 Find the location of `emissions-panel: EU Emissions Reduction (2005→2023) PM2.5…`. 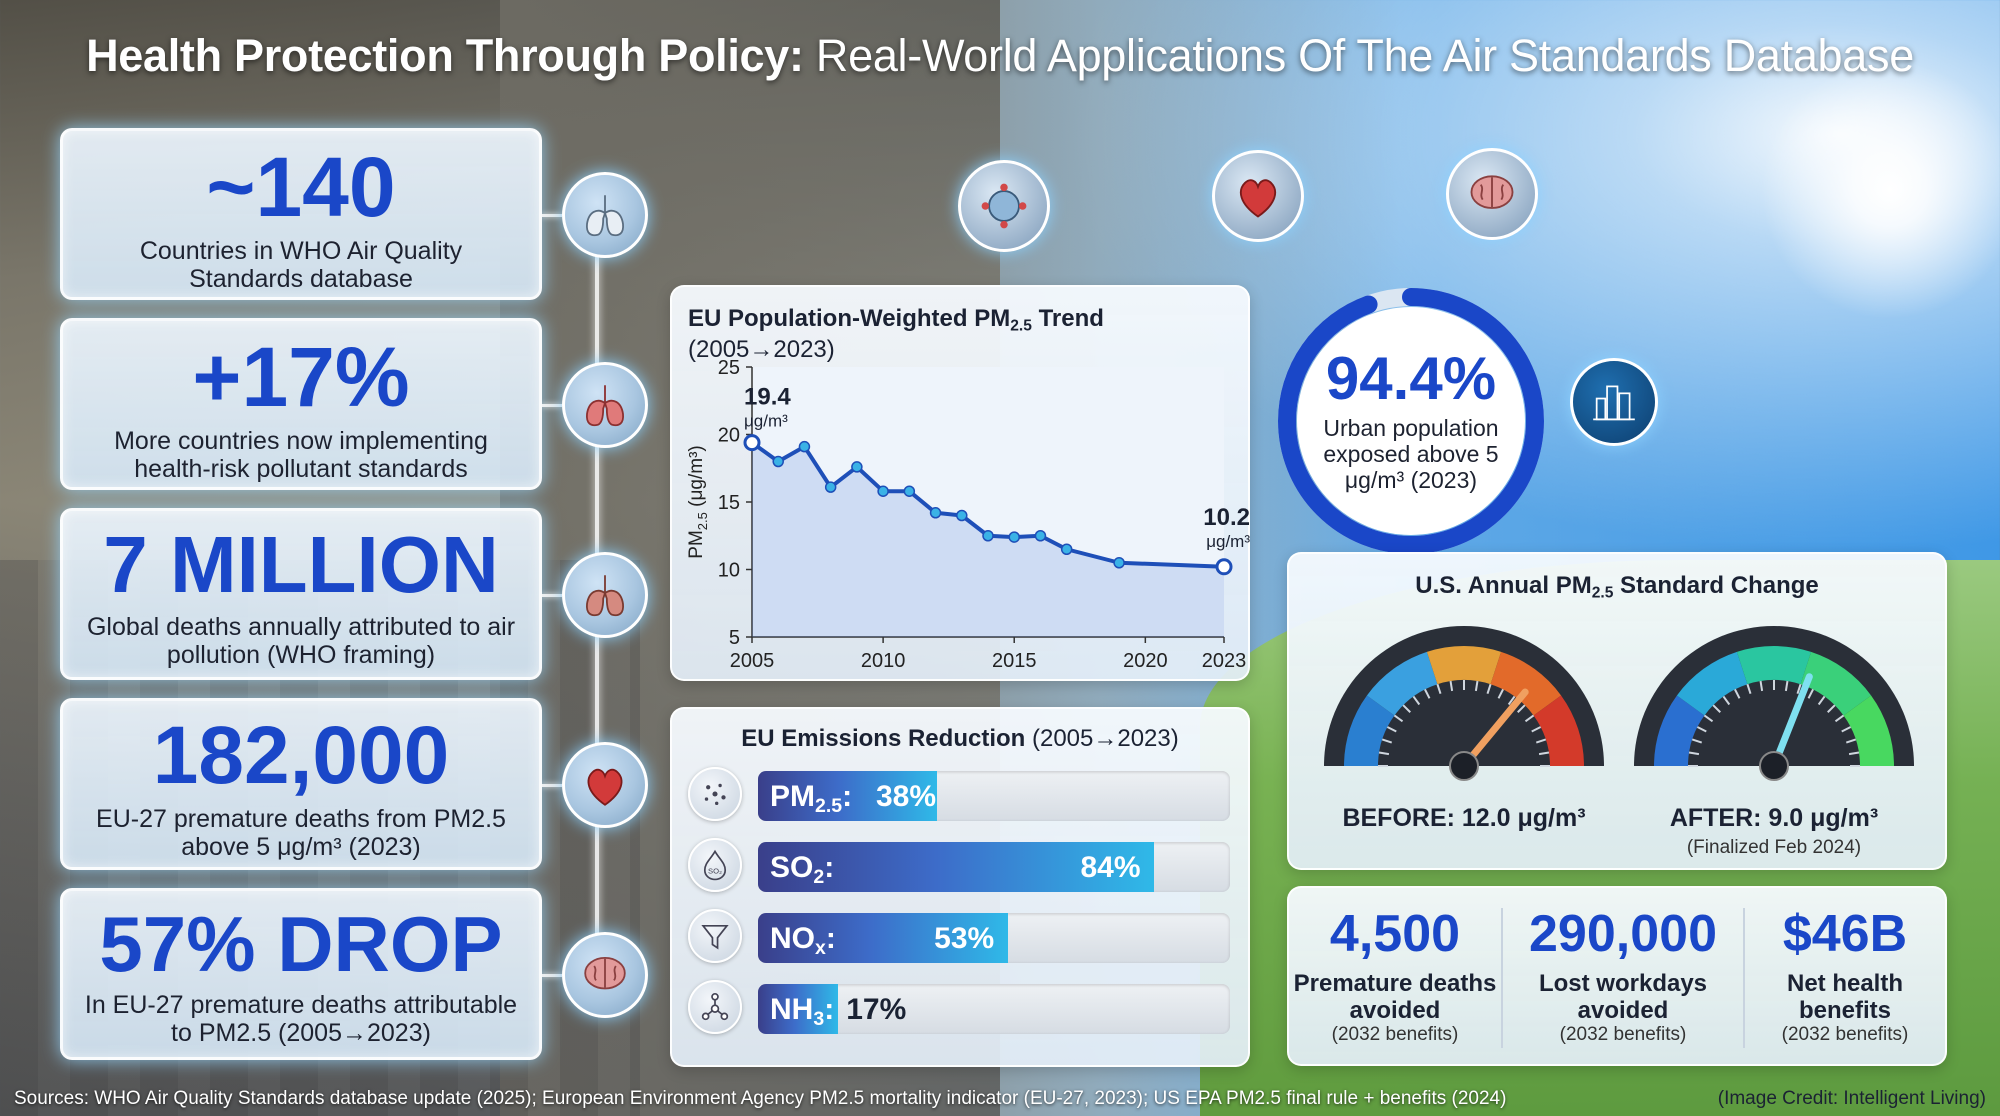

emissions-panel: EU Emissions Reduction (2005→2023) PM2.5… is located at coordinates (960, 887).